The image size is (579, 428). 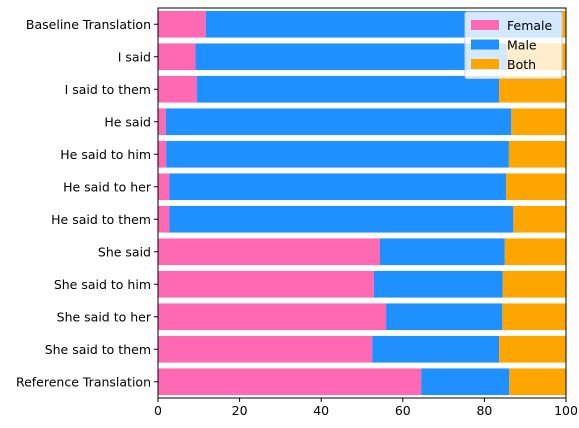 I want to click on y-tick-label: She said to him, so click(x=102, y=284).